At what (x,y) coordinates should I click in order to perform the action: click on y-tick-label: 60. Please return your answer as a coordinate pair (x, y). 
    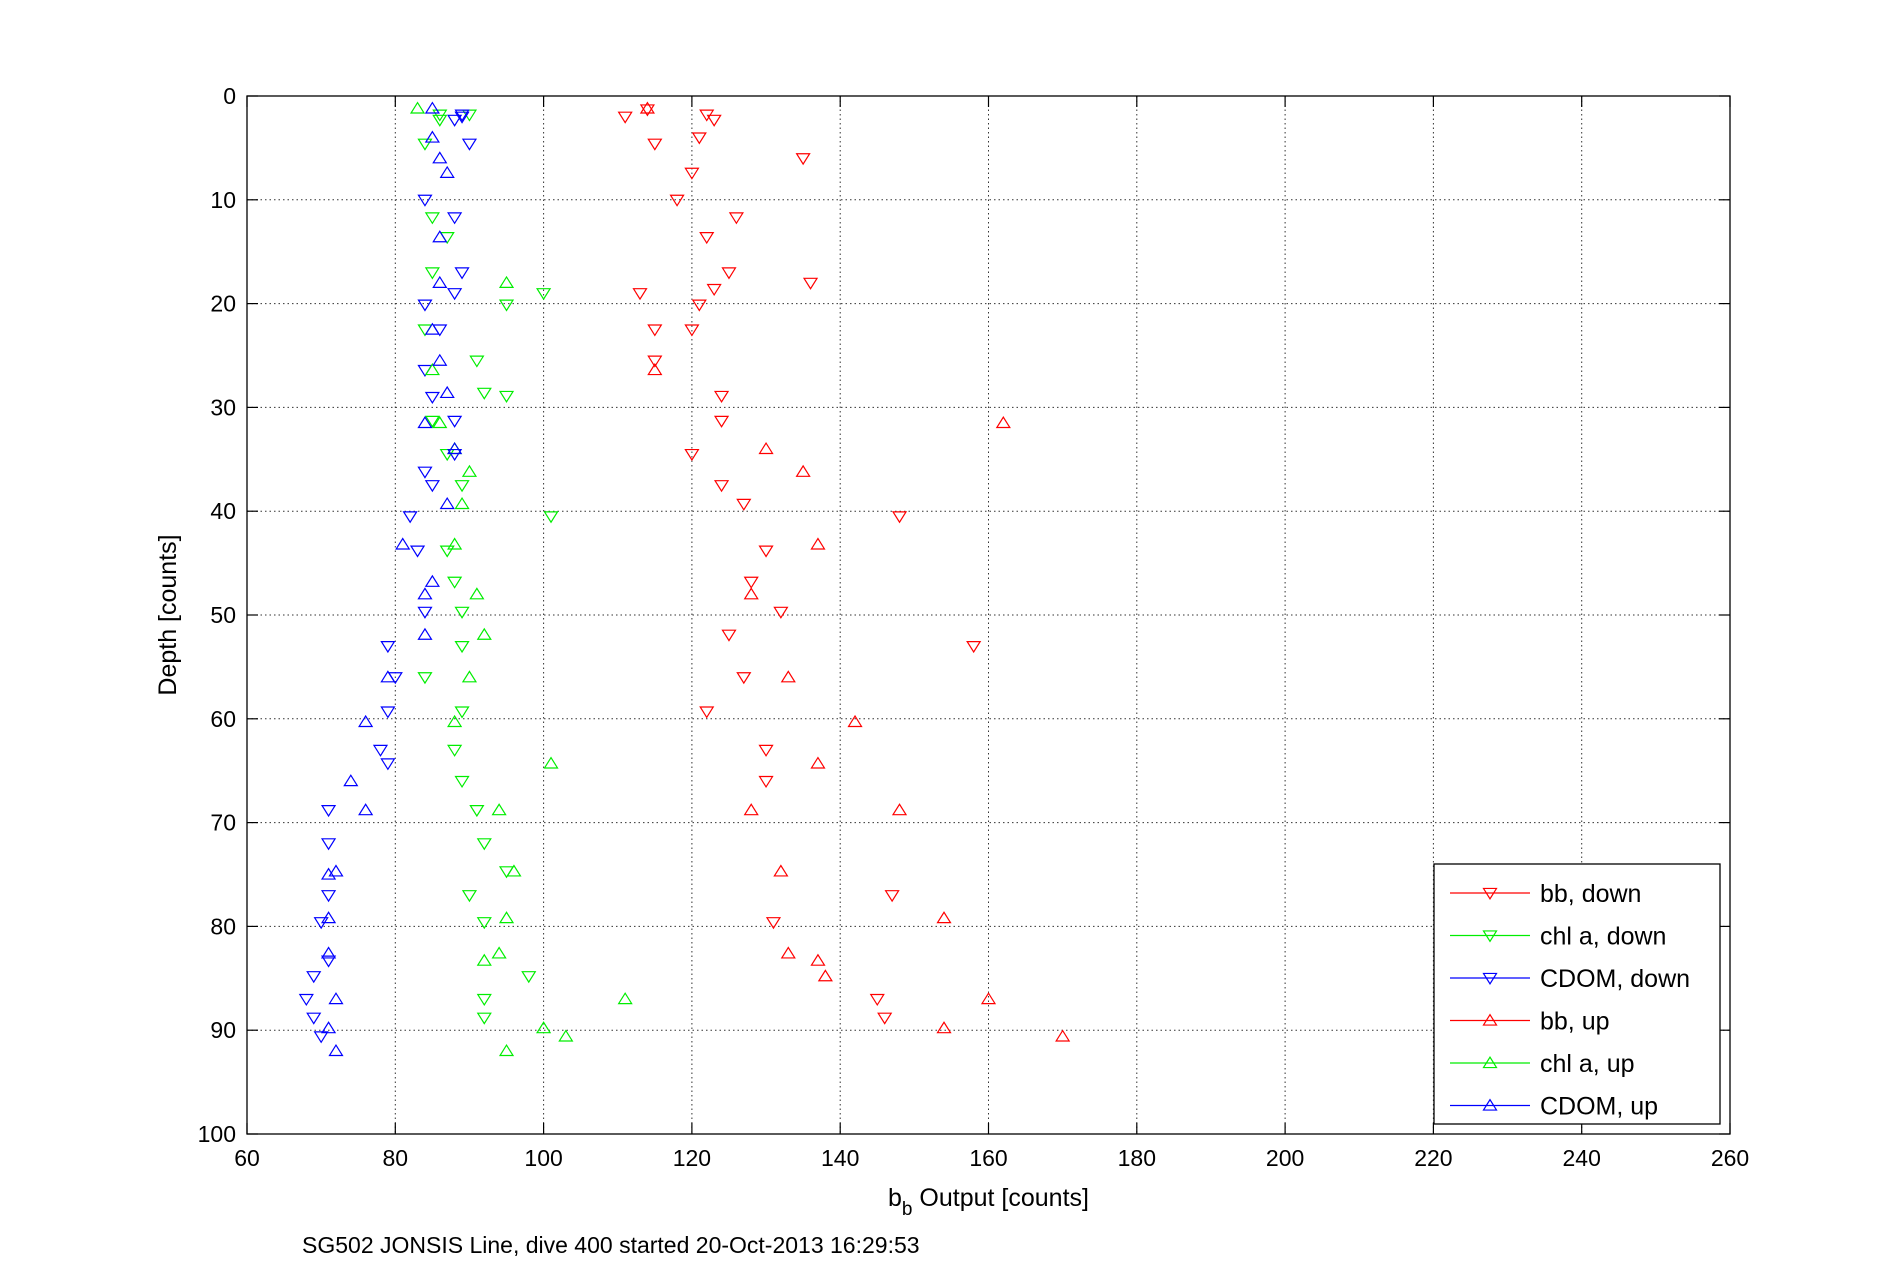
    Looking at the image, I should click on (223, 719).